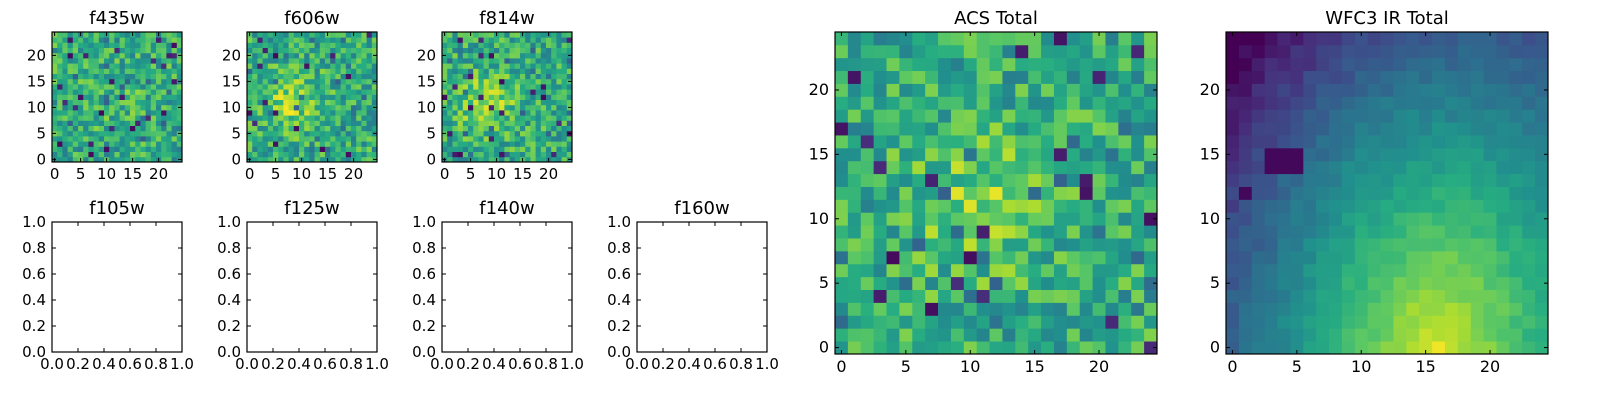  I want to click on x-tick-label: 20, so click(158, 174).